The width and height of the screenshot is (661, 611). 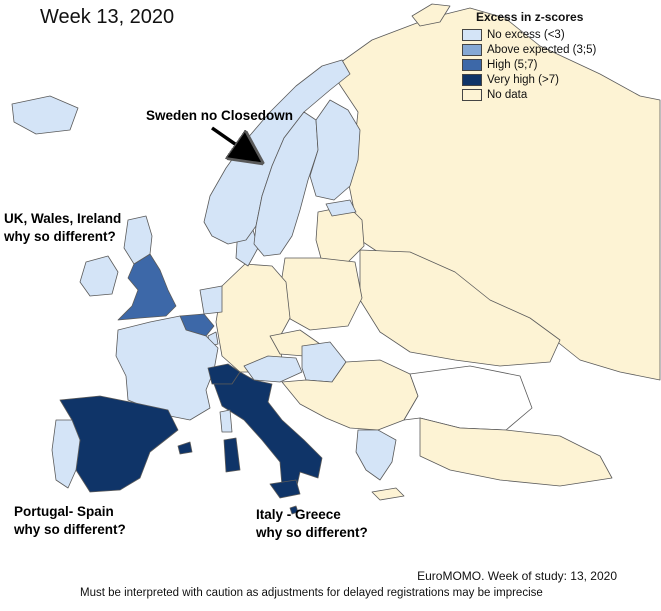 I want to click on sweden-arrow, so click(x=234, y=143).